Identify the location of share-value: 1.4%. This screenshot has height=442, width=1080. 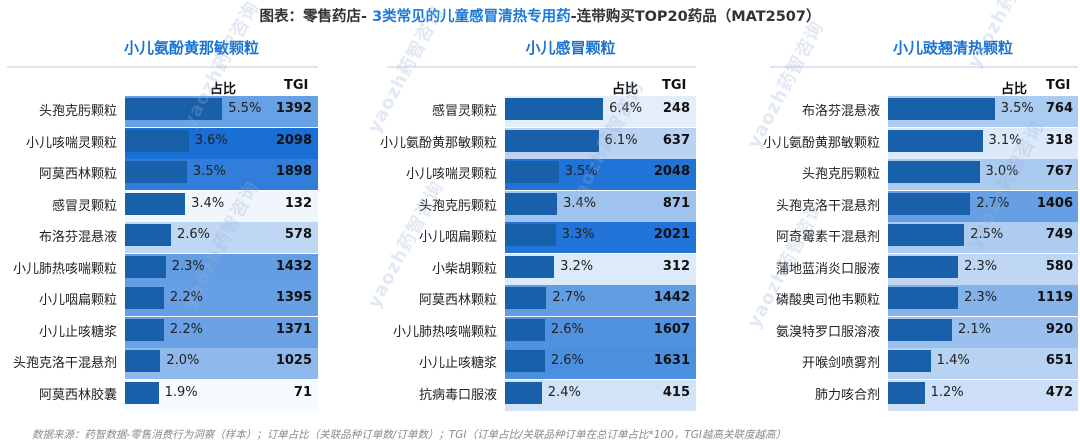
(953, 360).